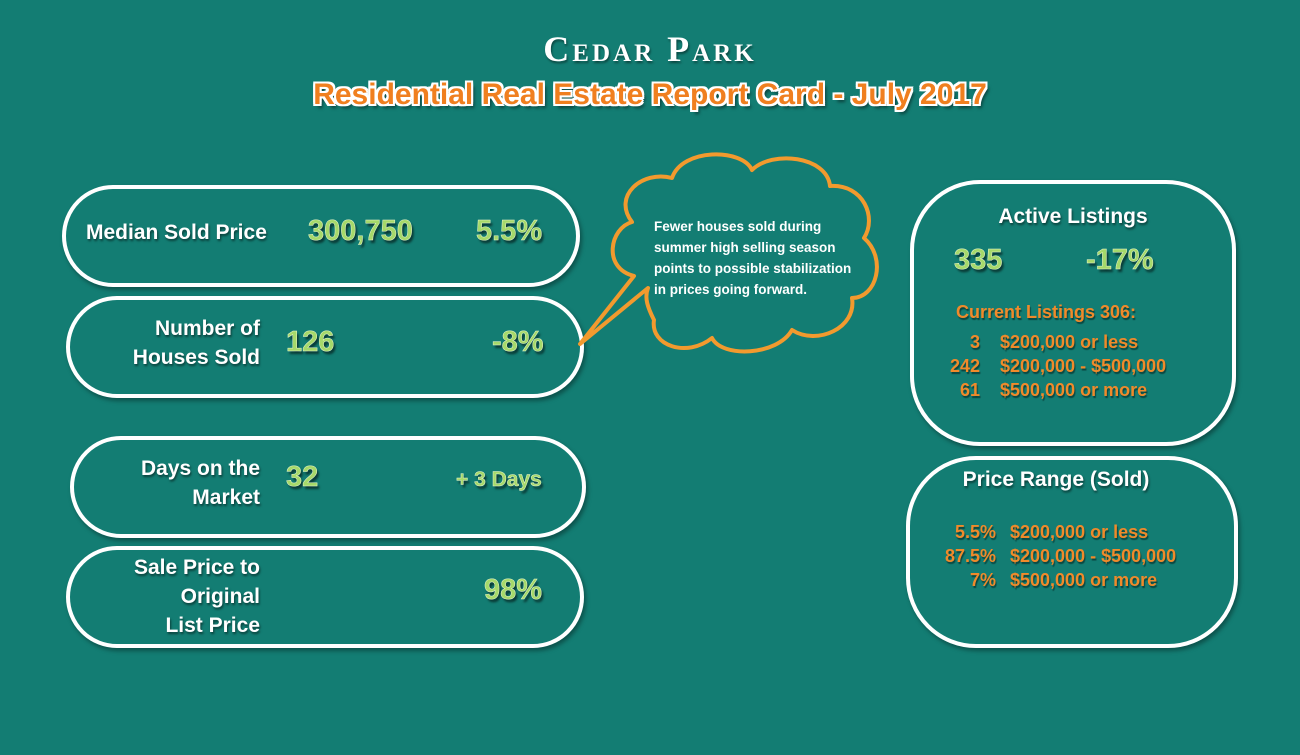 The image size is (1300, 755). Describe the element at coordinates (964, 366) in the screenshot. I see `listing-count-2: 242` at that location.